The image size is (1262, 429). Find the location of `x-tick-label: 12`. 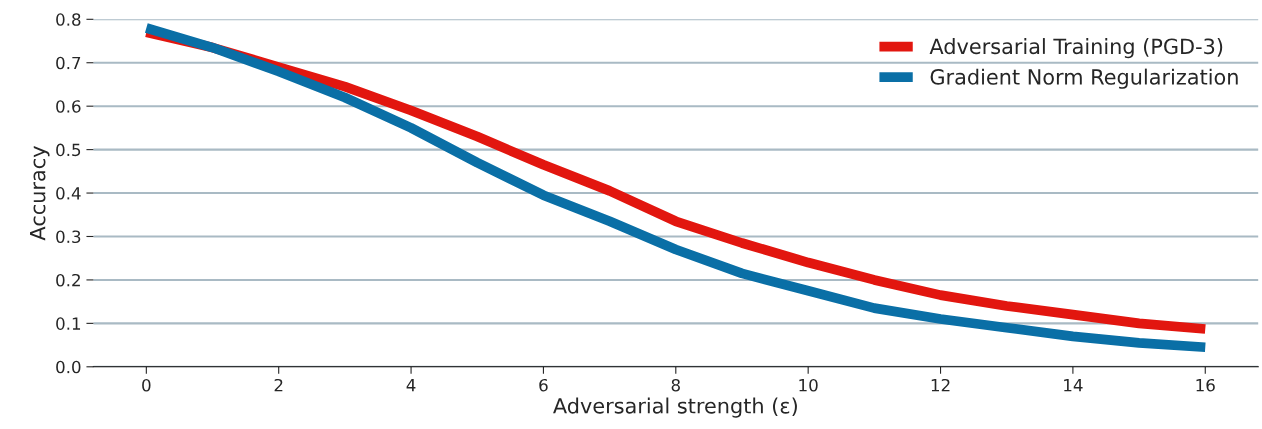

x-tick-label: 12 is located at coordinates (940, 385).